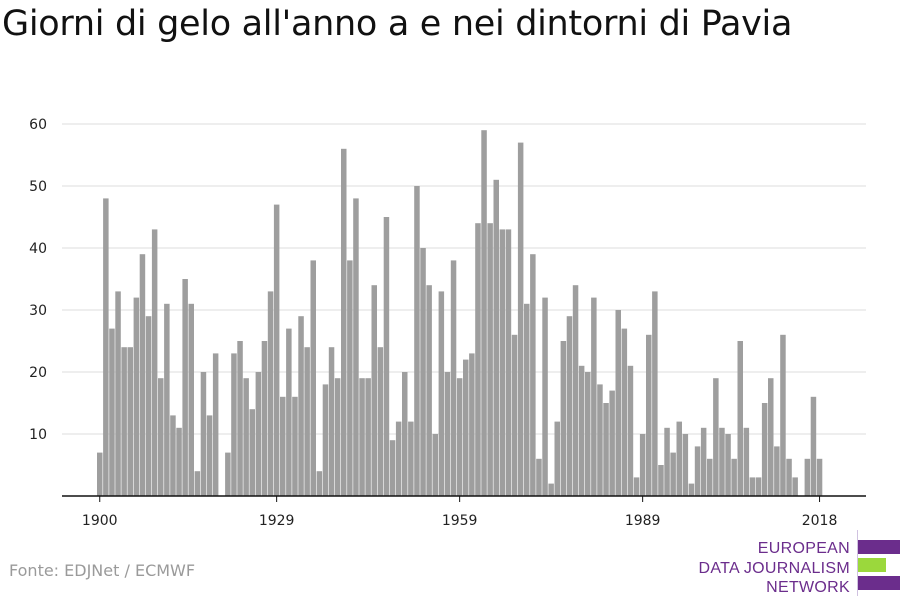 This screenshot has width=900, height=600. Describe the element at coordinates (215, 424) in the screenshot. I see `bar-1919` at that location.